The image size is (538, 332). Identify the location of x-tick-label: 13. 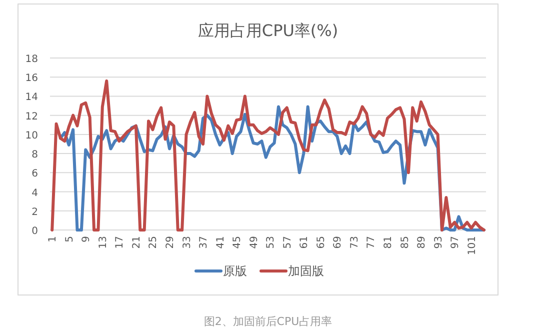
(103, 242).